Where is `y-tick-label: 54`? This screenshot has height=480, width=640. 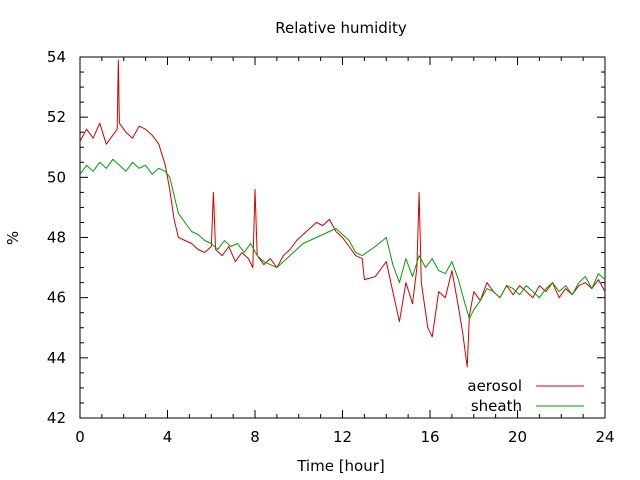 y-tick-label: 54 is located at coordinates (56, 57).